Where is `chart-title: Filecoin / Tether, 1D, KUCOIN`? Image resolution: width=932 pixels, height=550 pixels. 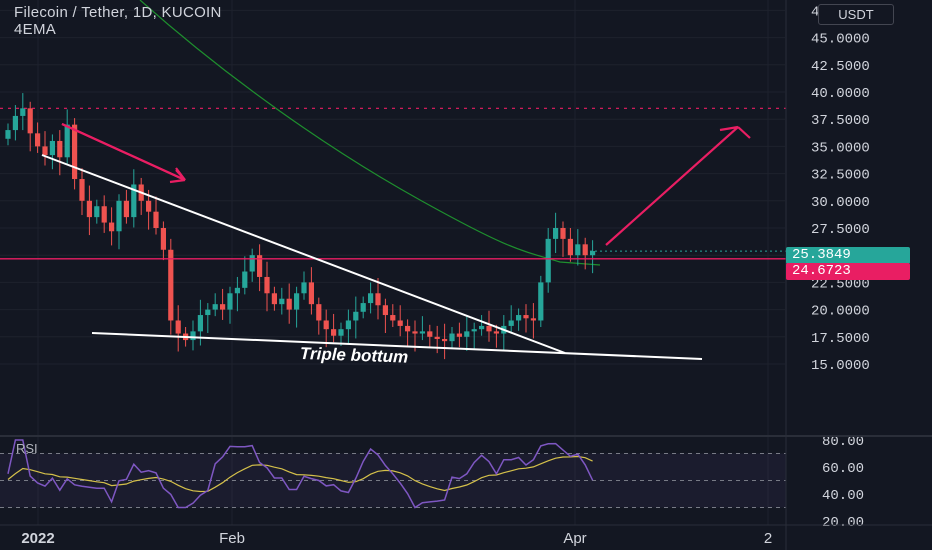
chart-title: Filecoin / Tether, 1D, KUCOIN is located at coordinates (118, 12).